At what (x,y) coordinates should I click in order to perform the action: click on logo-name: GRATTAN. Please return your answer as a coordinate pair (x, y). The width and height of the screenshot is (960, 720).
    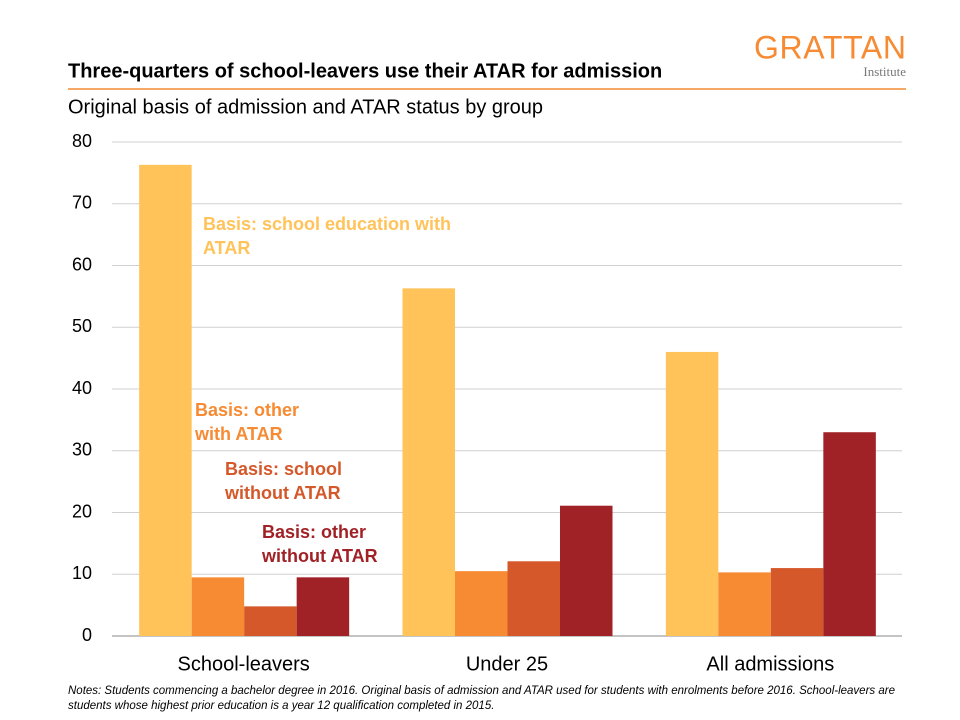
    Looking at the image, I should click on (830, 47).